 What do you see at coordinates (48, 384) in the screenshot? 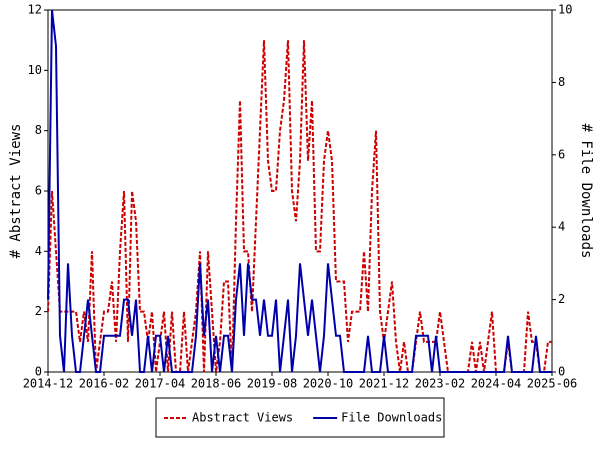
I see `x-tick-label: 2014-12` at bounding box center [48, 384].